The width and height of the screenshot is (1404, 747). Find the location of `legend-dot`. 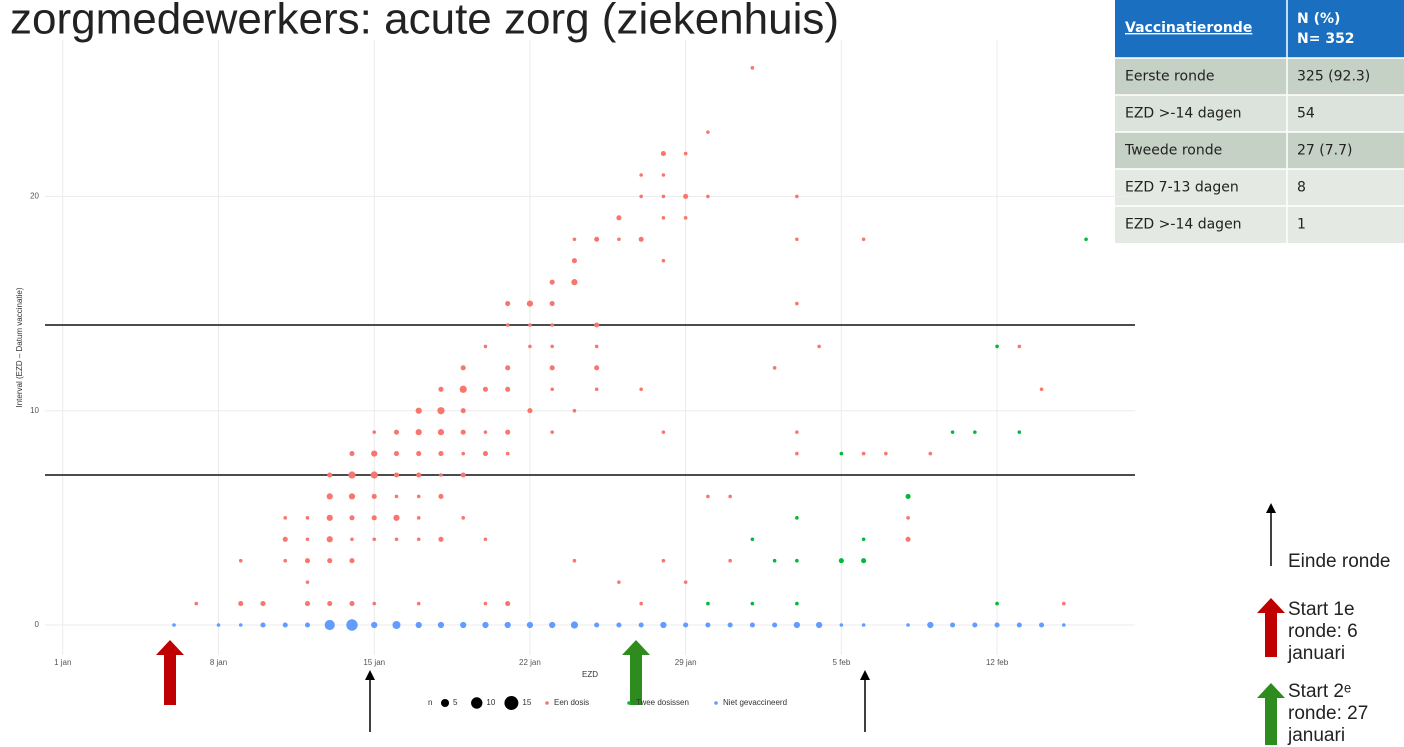

legend-dot is located at coordinates (547, 703).